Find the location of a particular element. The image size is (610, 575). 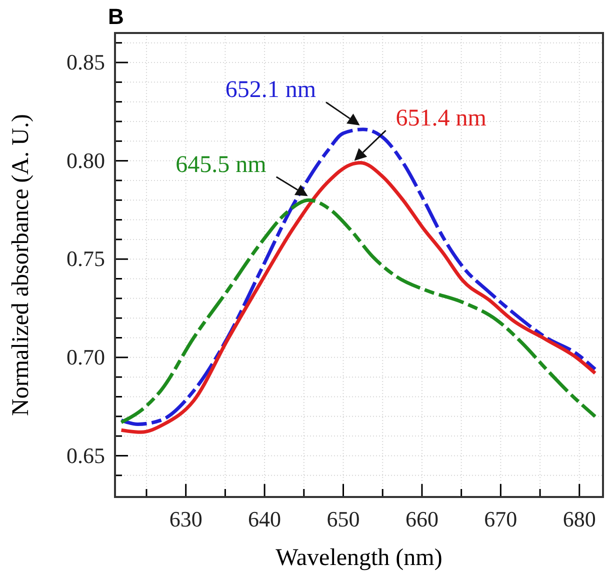

x-tick-label: 630 is located at coordinates (185, 519).